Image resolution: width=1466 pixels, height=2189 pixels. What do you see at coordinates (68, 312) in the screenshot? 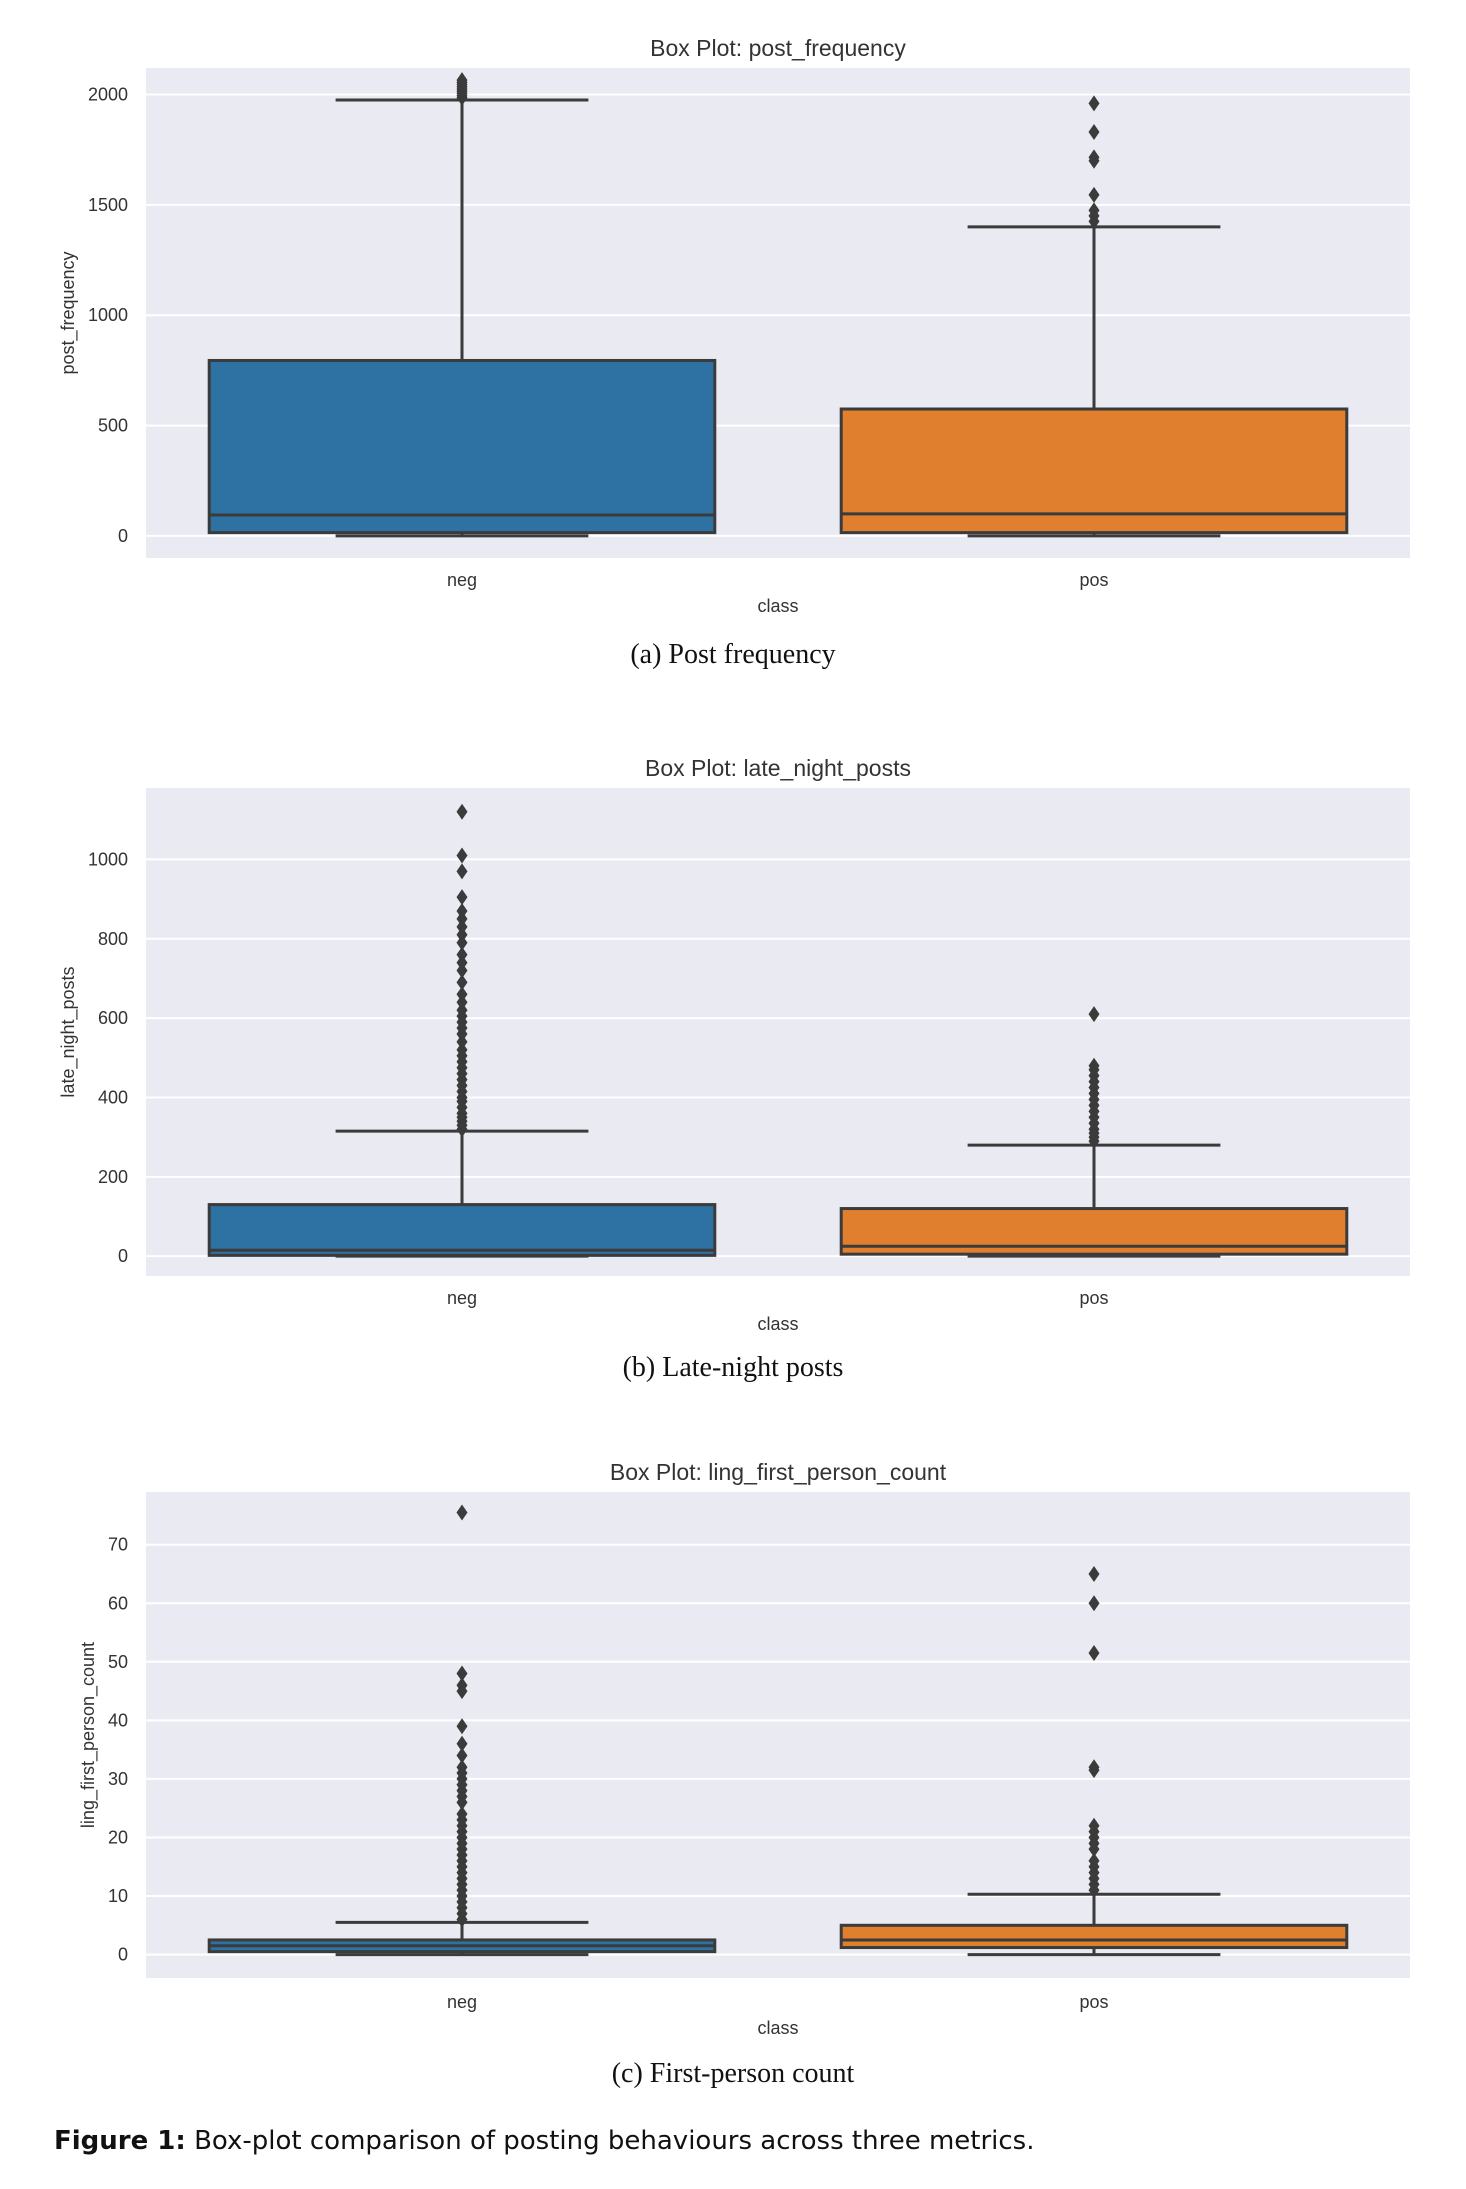
I see `y-axis-label: post_frequency` at bounding box center [68, 312].